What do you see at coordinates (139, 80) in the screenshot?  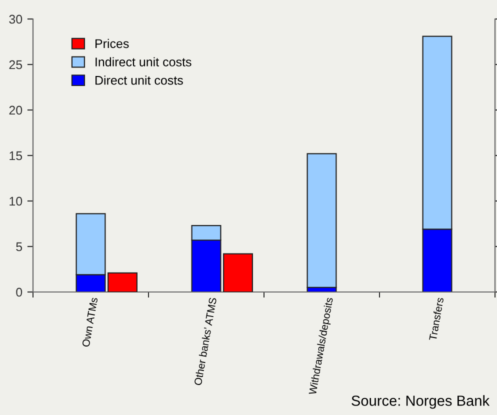 I see `legend-label: Direct unit costs` at bounding box center [139, 80].